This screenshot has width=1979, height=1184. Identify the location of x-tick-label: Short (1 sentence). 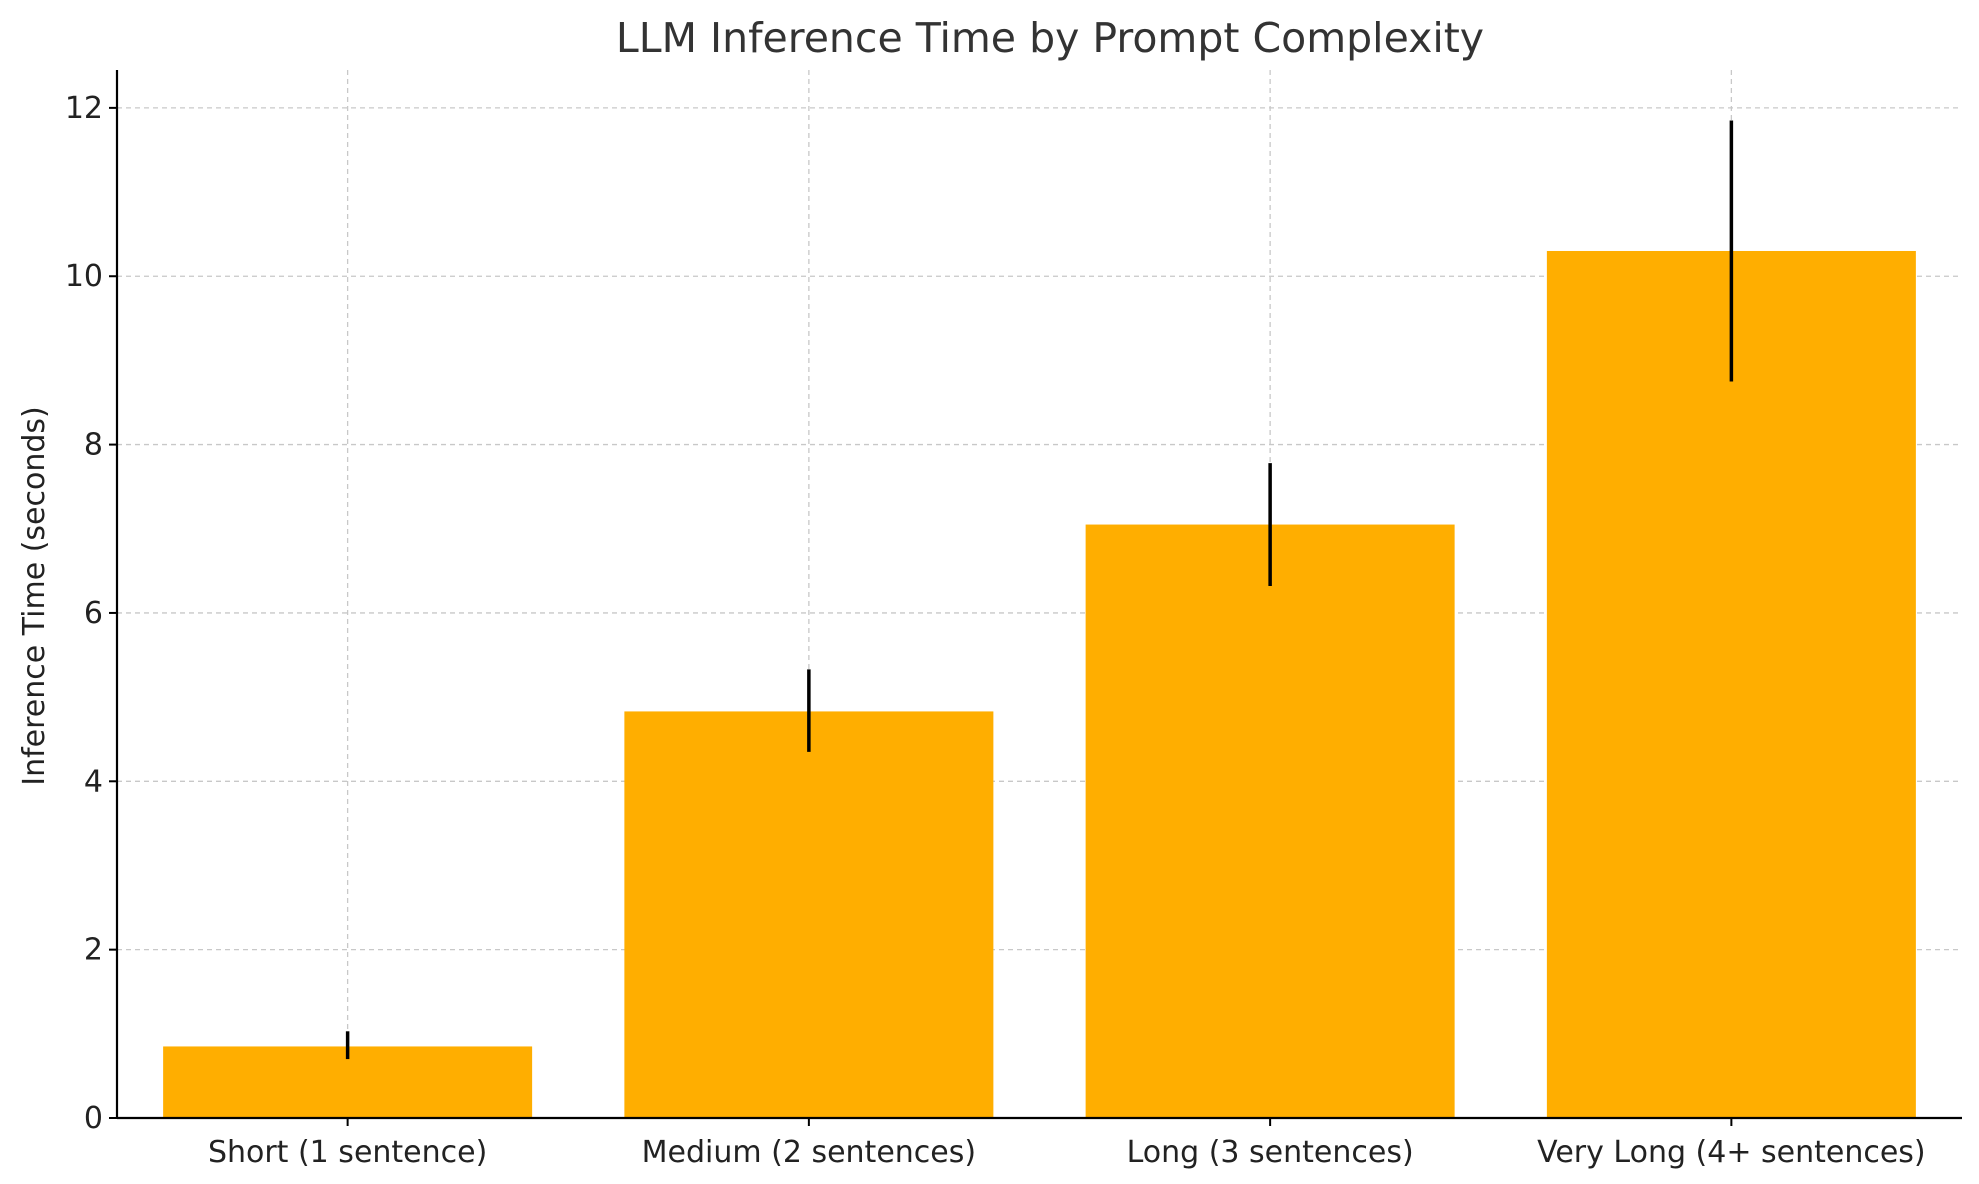
(347, 1152).